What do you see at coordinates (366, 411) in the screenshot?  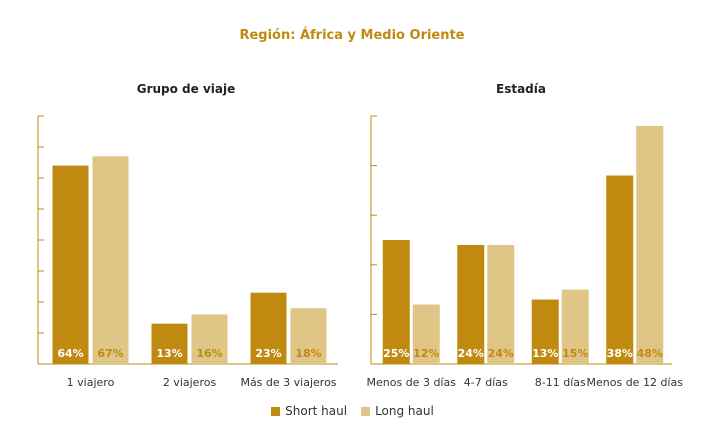 I see `legend-swatch-long-haul` at bounding box center [366, 411].